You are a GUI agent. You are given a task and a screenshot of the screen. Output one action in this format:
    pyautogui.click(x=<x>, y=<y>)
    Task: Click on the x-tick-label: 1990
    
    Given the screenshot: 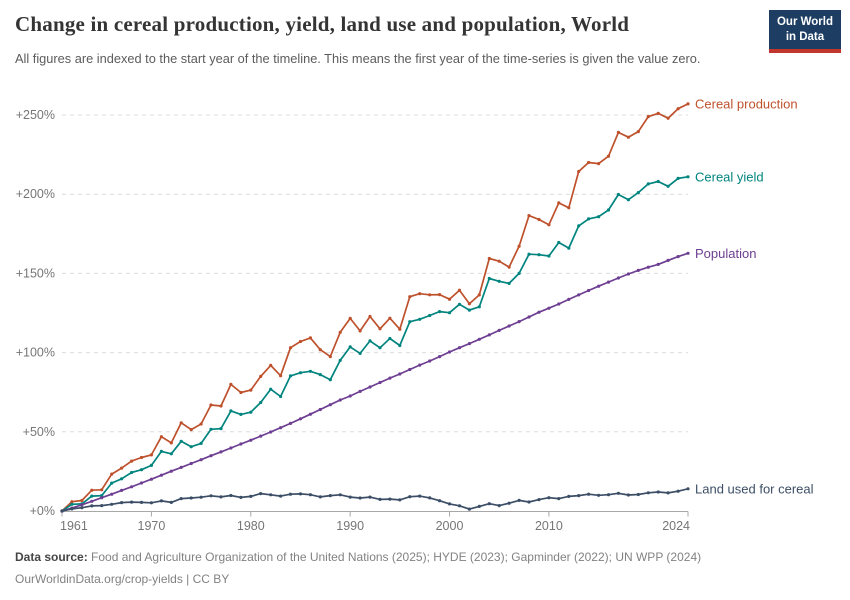 What is the action you would take?
    pyautogui.click(x=350, y=526)
    